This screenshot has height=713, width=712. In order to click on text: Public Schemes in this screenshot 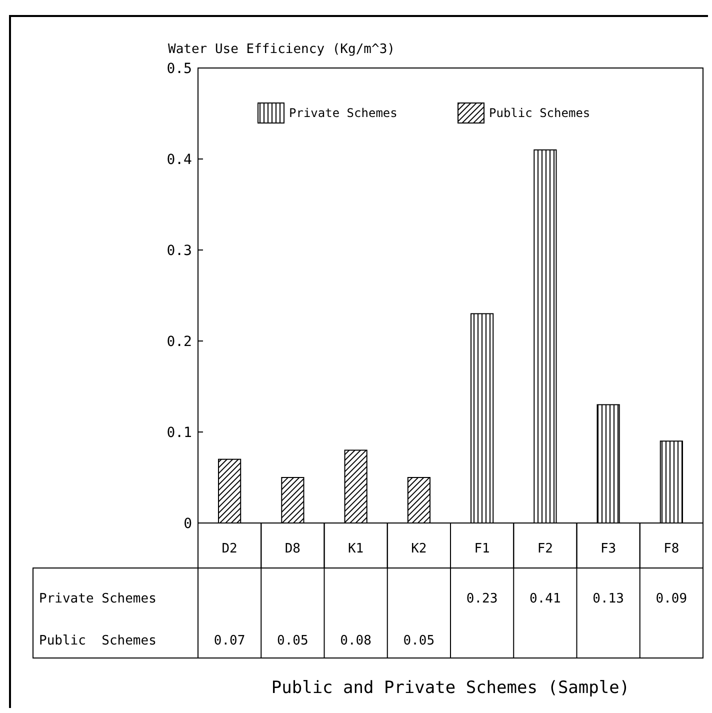, I will do `click(97, 641)`.